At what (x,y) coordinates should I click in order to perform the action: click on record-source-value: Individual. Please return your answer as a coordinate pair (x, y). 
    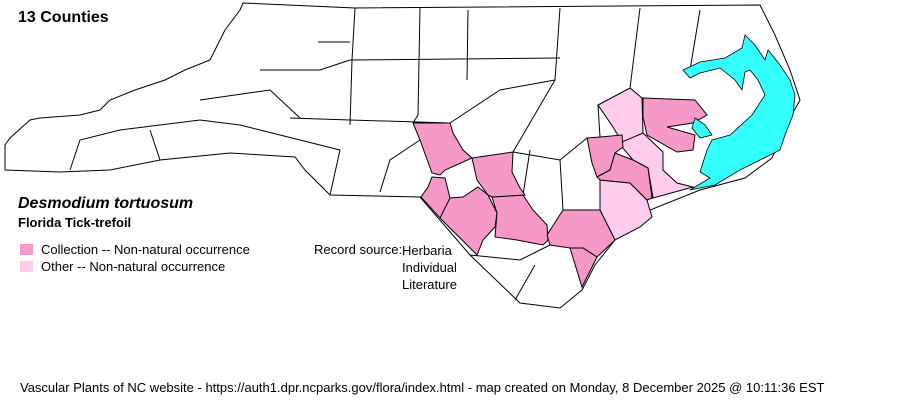
    Looking at the image, I should click on (429, 267).